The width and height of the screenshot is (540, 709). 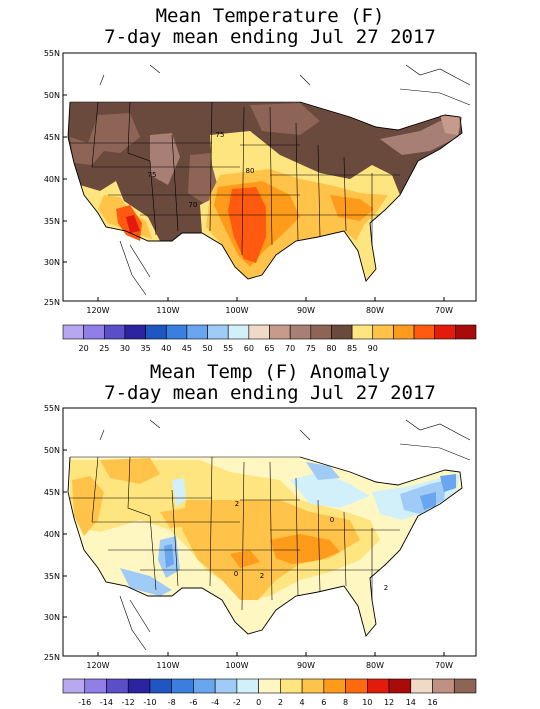 What do you see at coordinates (367, 702) in the screenshot?
I see `legend-label: 10` at bounding box center [367, 702].